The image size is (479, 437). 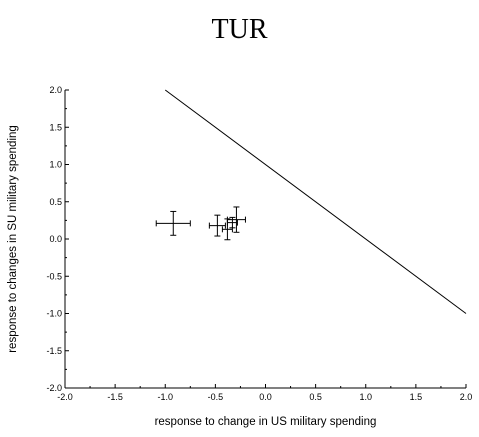 I want to click on chart-title: TUR, so click(x=239, y=29).